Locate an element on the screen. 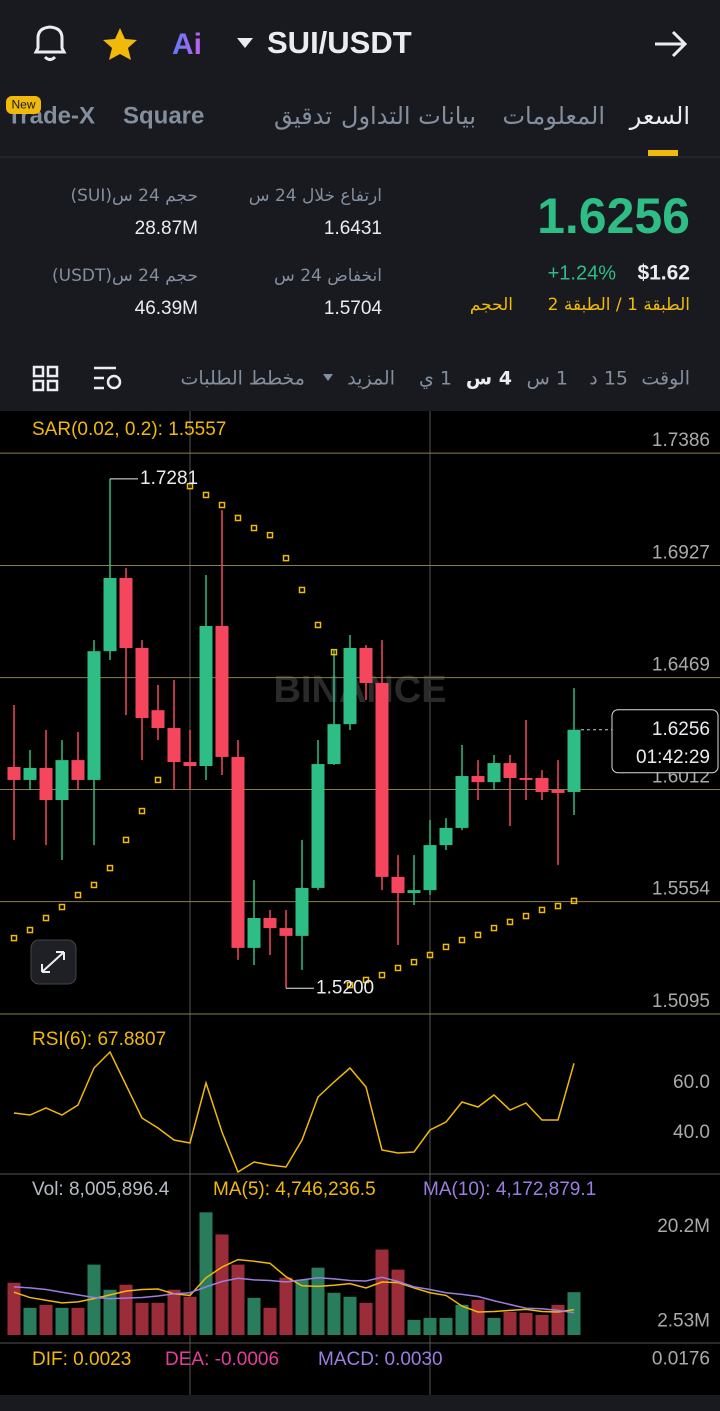  bell-icon is located at coordinates (50, 43).